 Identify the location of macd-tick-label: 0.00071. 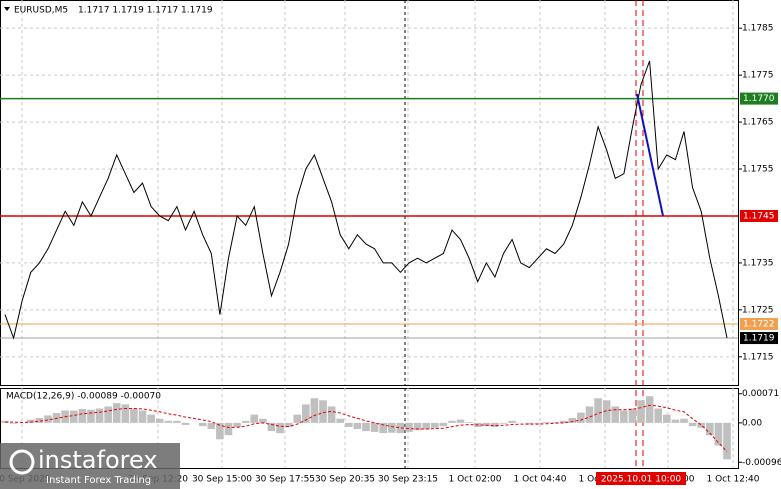
(760, 394).